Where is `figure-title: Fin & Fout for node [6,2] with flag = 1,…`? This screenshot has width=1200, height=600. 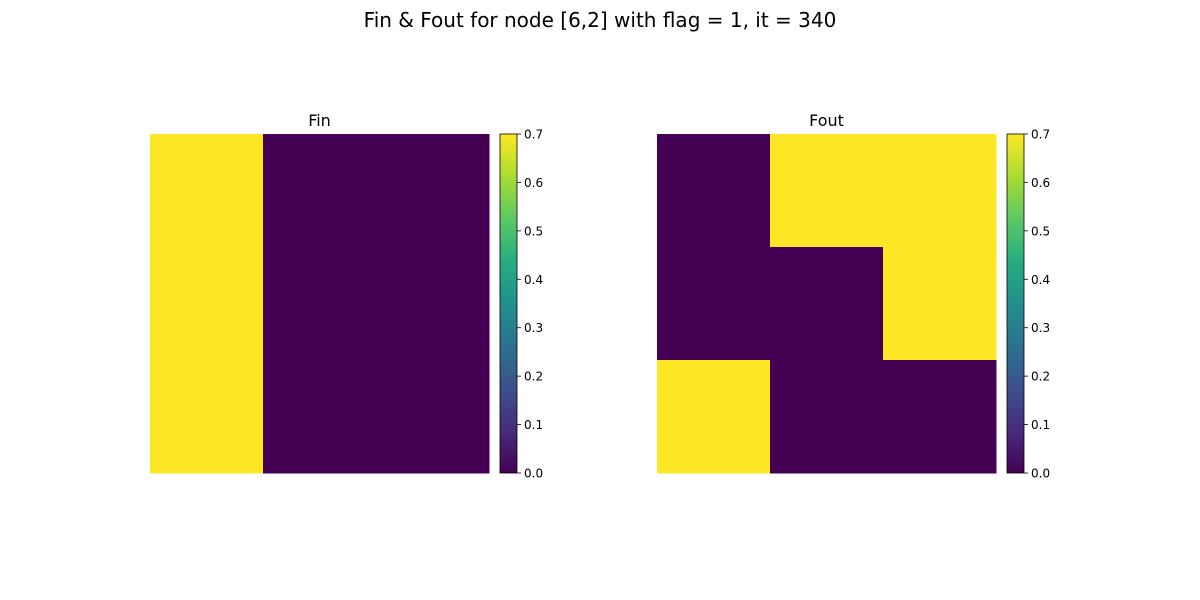 figure-title: Fin & Fout for node [6,2] with flag = 1,… is located at coordinates (600, 20).